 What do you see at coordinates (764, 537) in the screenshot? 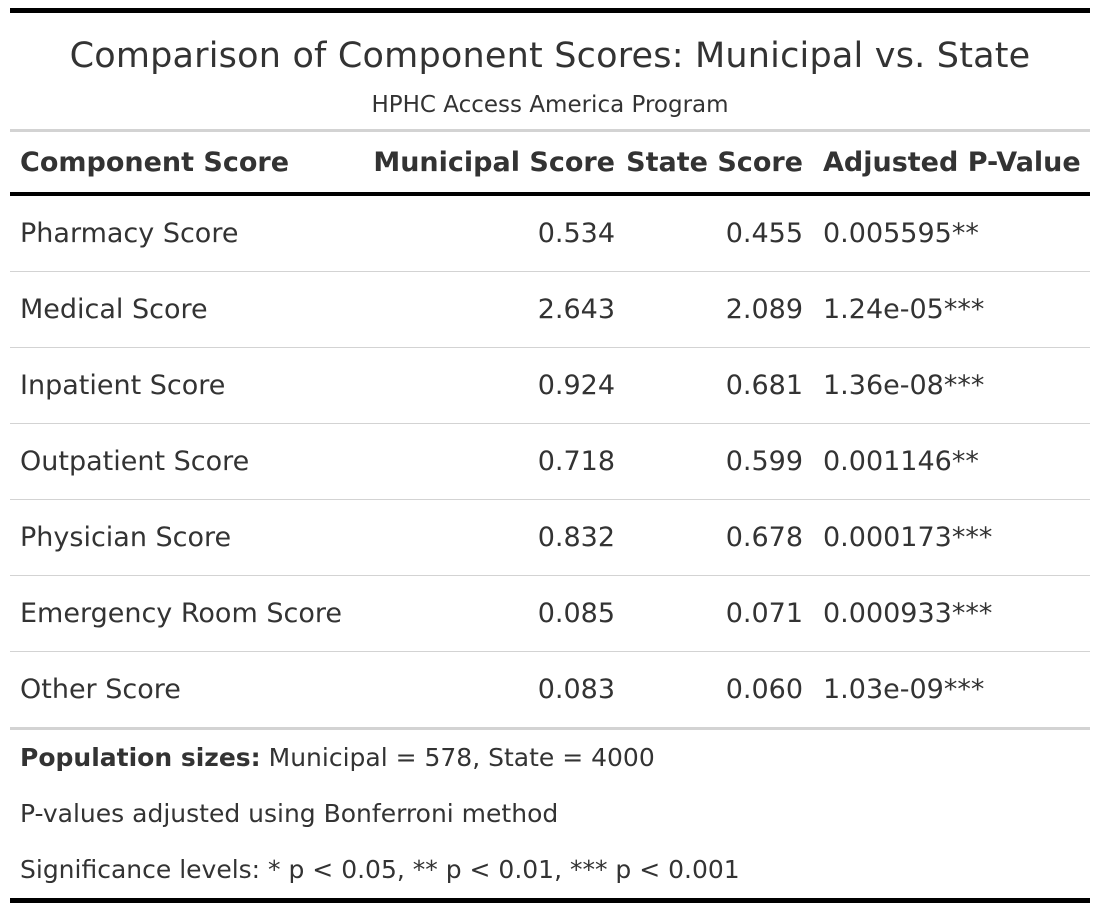
I see `cell-state: 0.678` at bounding box center [764, 537].